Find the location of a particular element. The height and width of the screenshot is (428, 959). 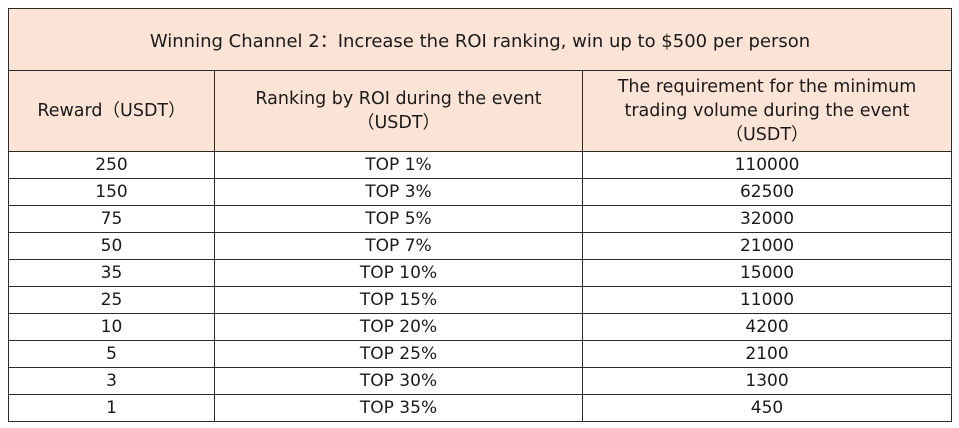

data-cell: 50 is located at coordinates (111, 246).